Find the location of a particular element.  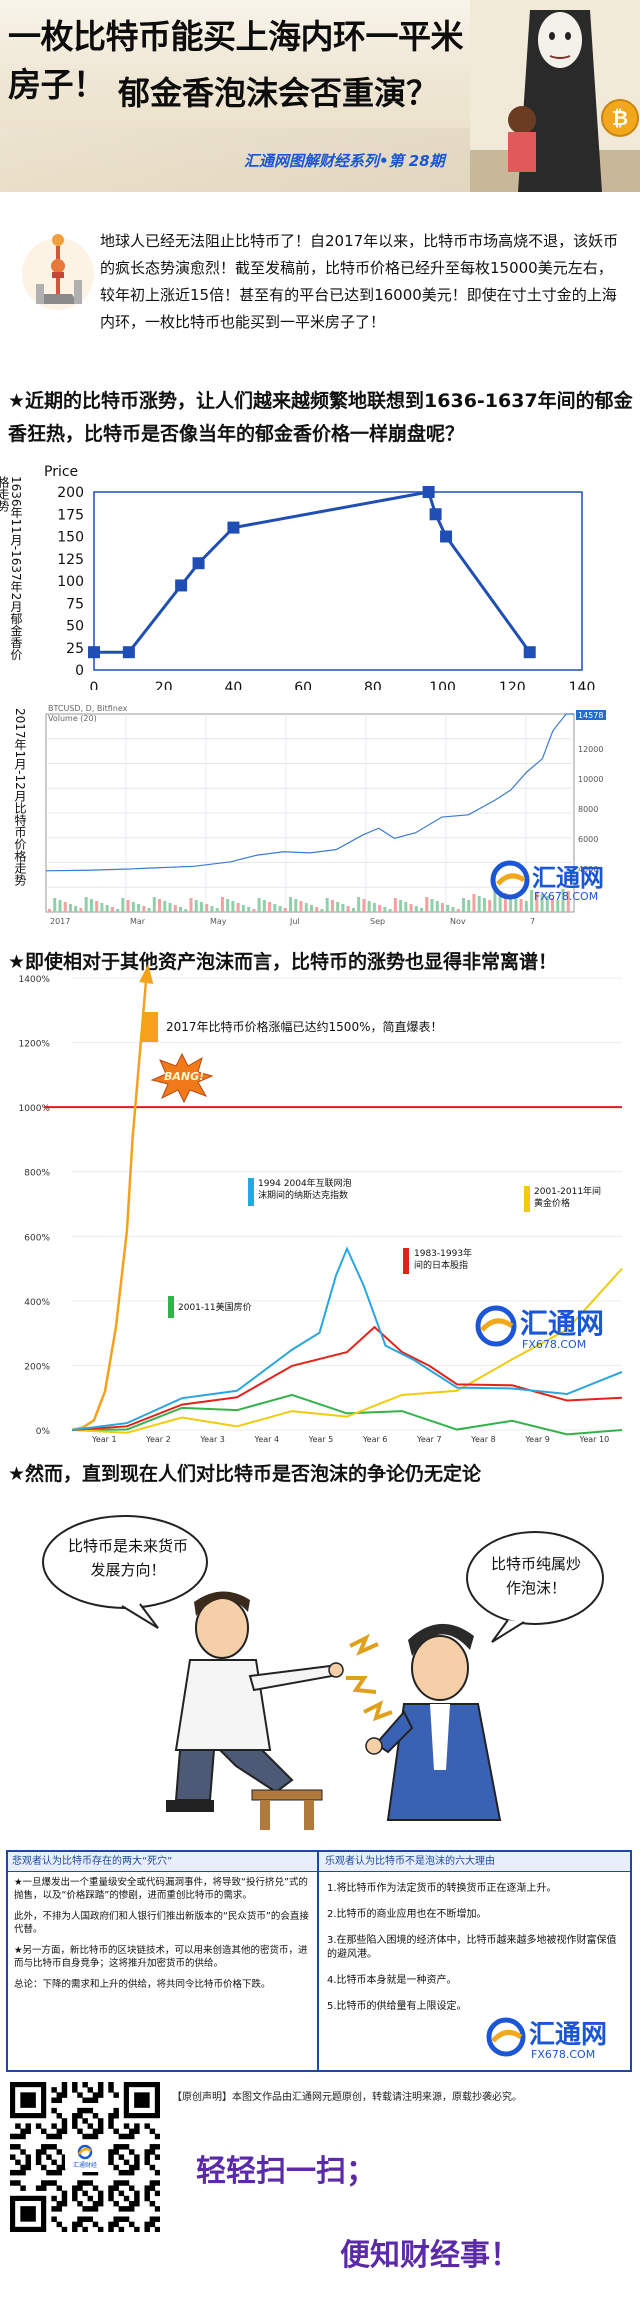

optimist-reason-5: 5.比特币的供给量有上限设定。 is located at coordinates (397, 2006).